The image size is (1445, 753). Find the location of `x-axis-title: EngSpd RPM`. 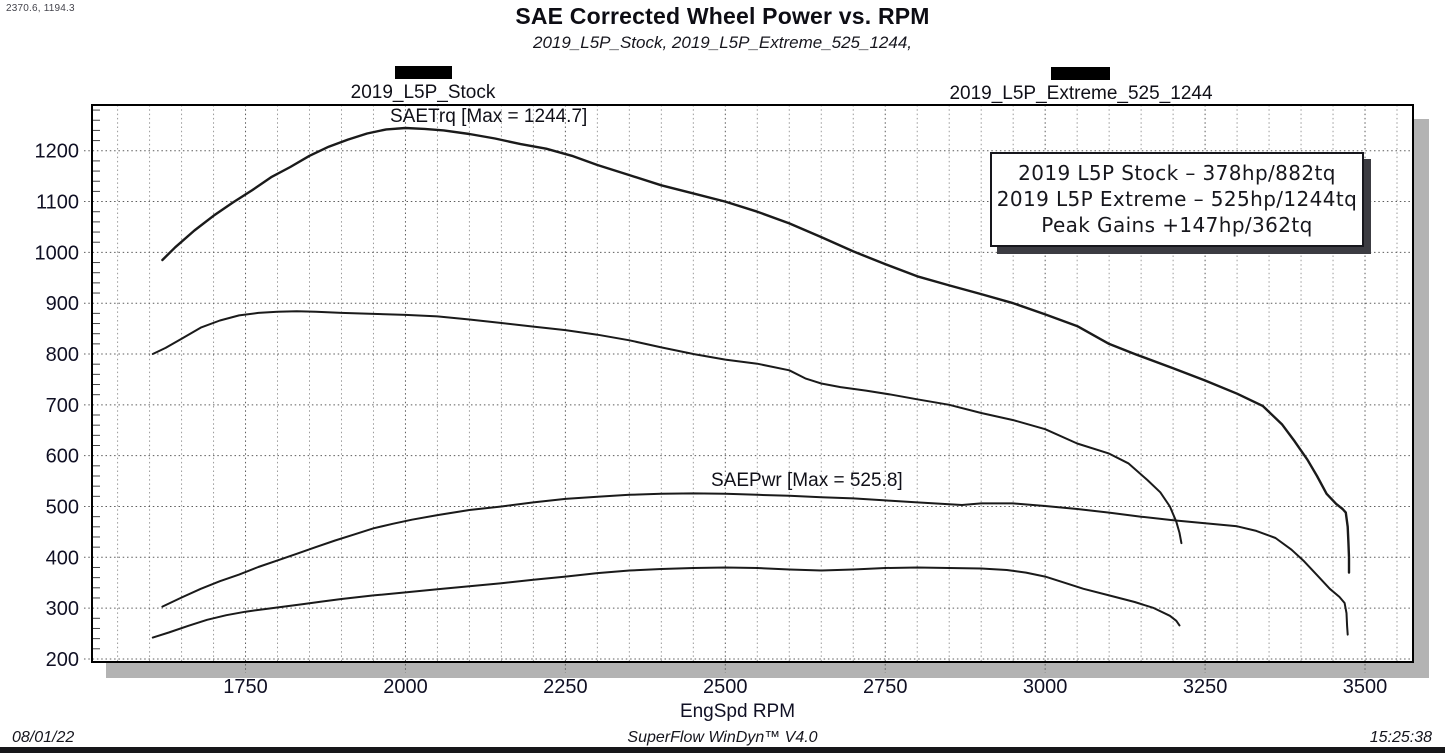

x-axis-title: EngSpd RPM is located at coordinates (737, 711).